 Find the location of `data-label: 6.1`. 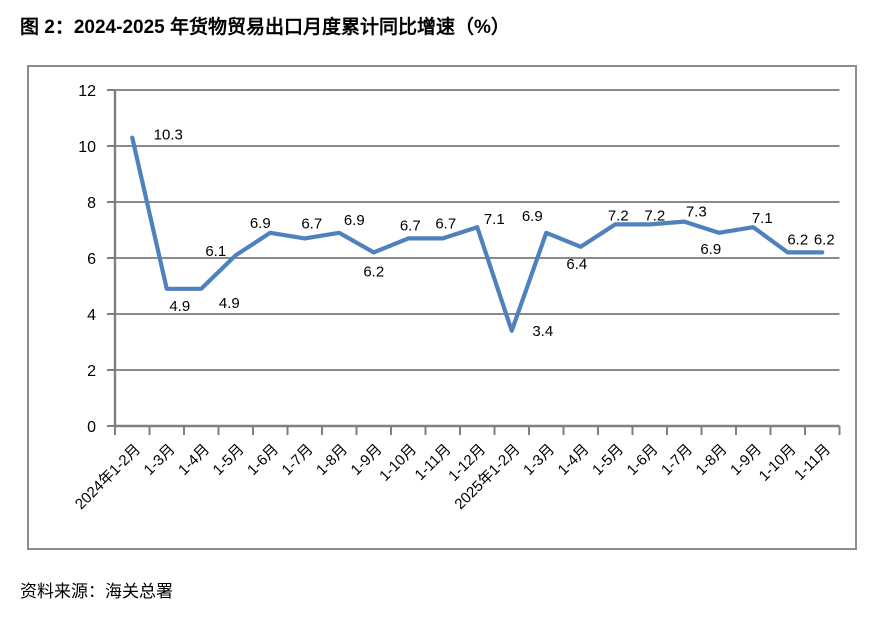

data-label: 6.1 is located at coordinates (215, 251).